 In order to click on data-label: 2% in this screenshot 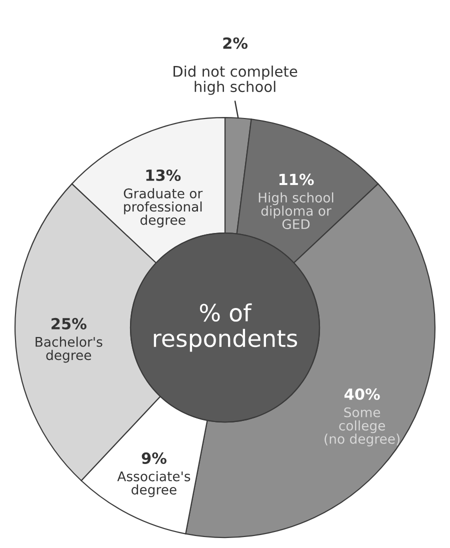, I will do `click(235, 43)`.